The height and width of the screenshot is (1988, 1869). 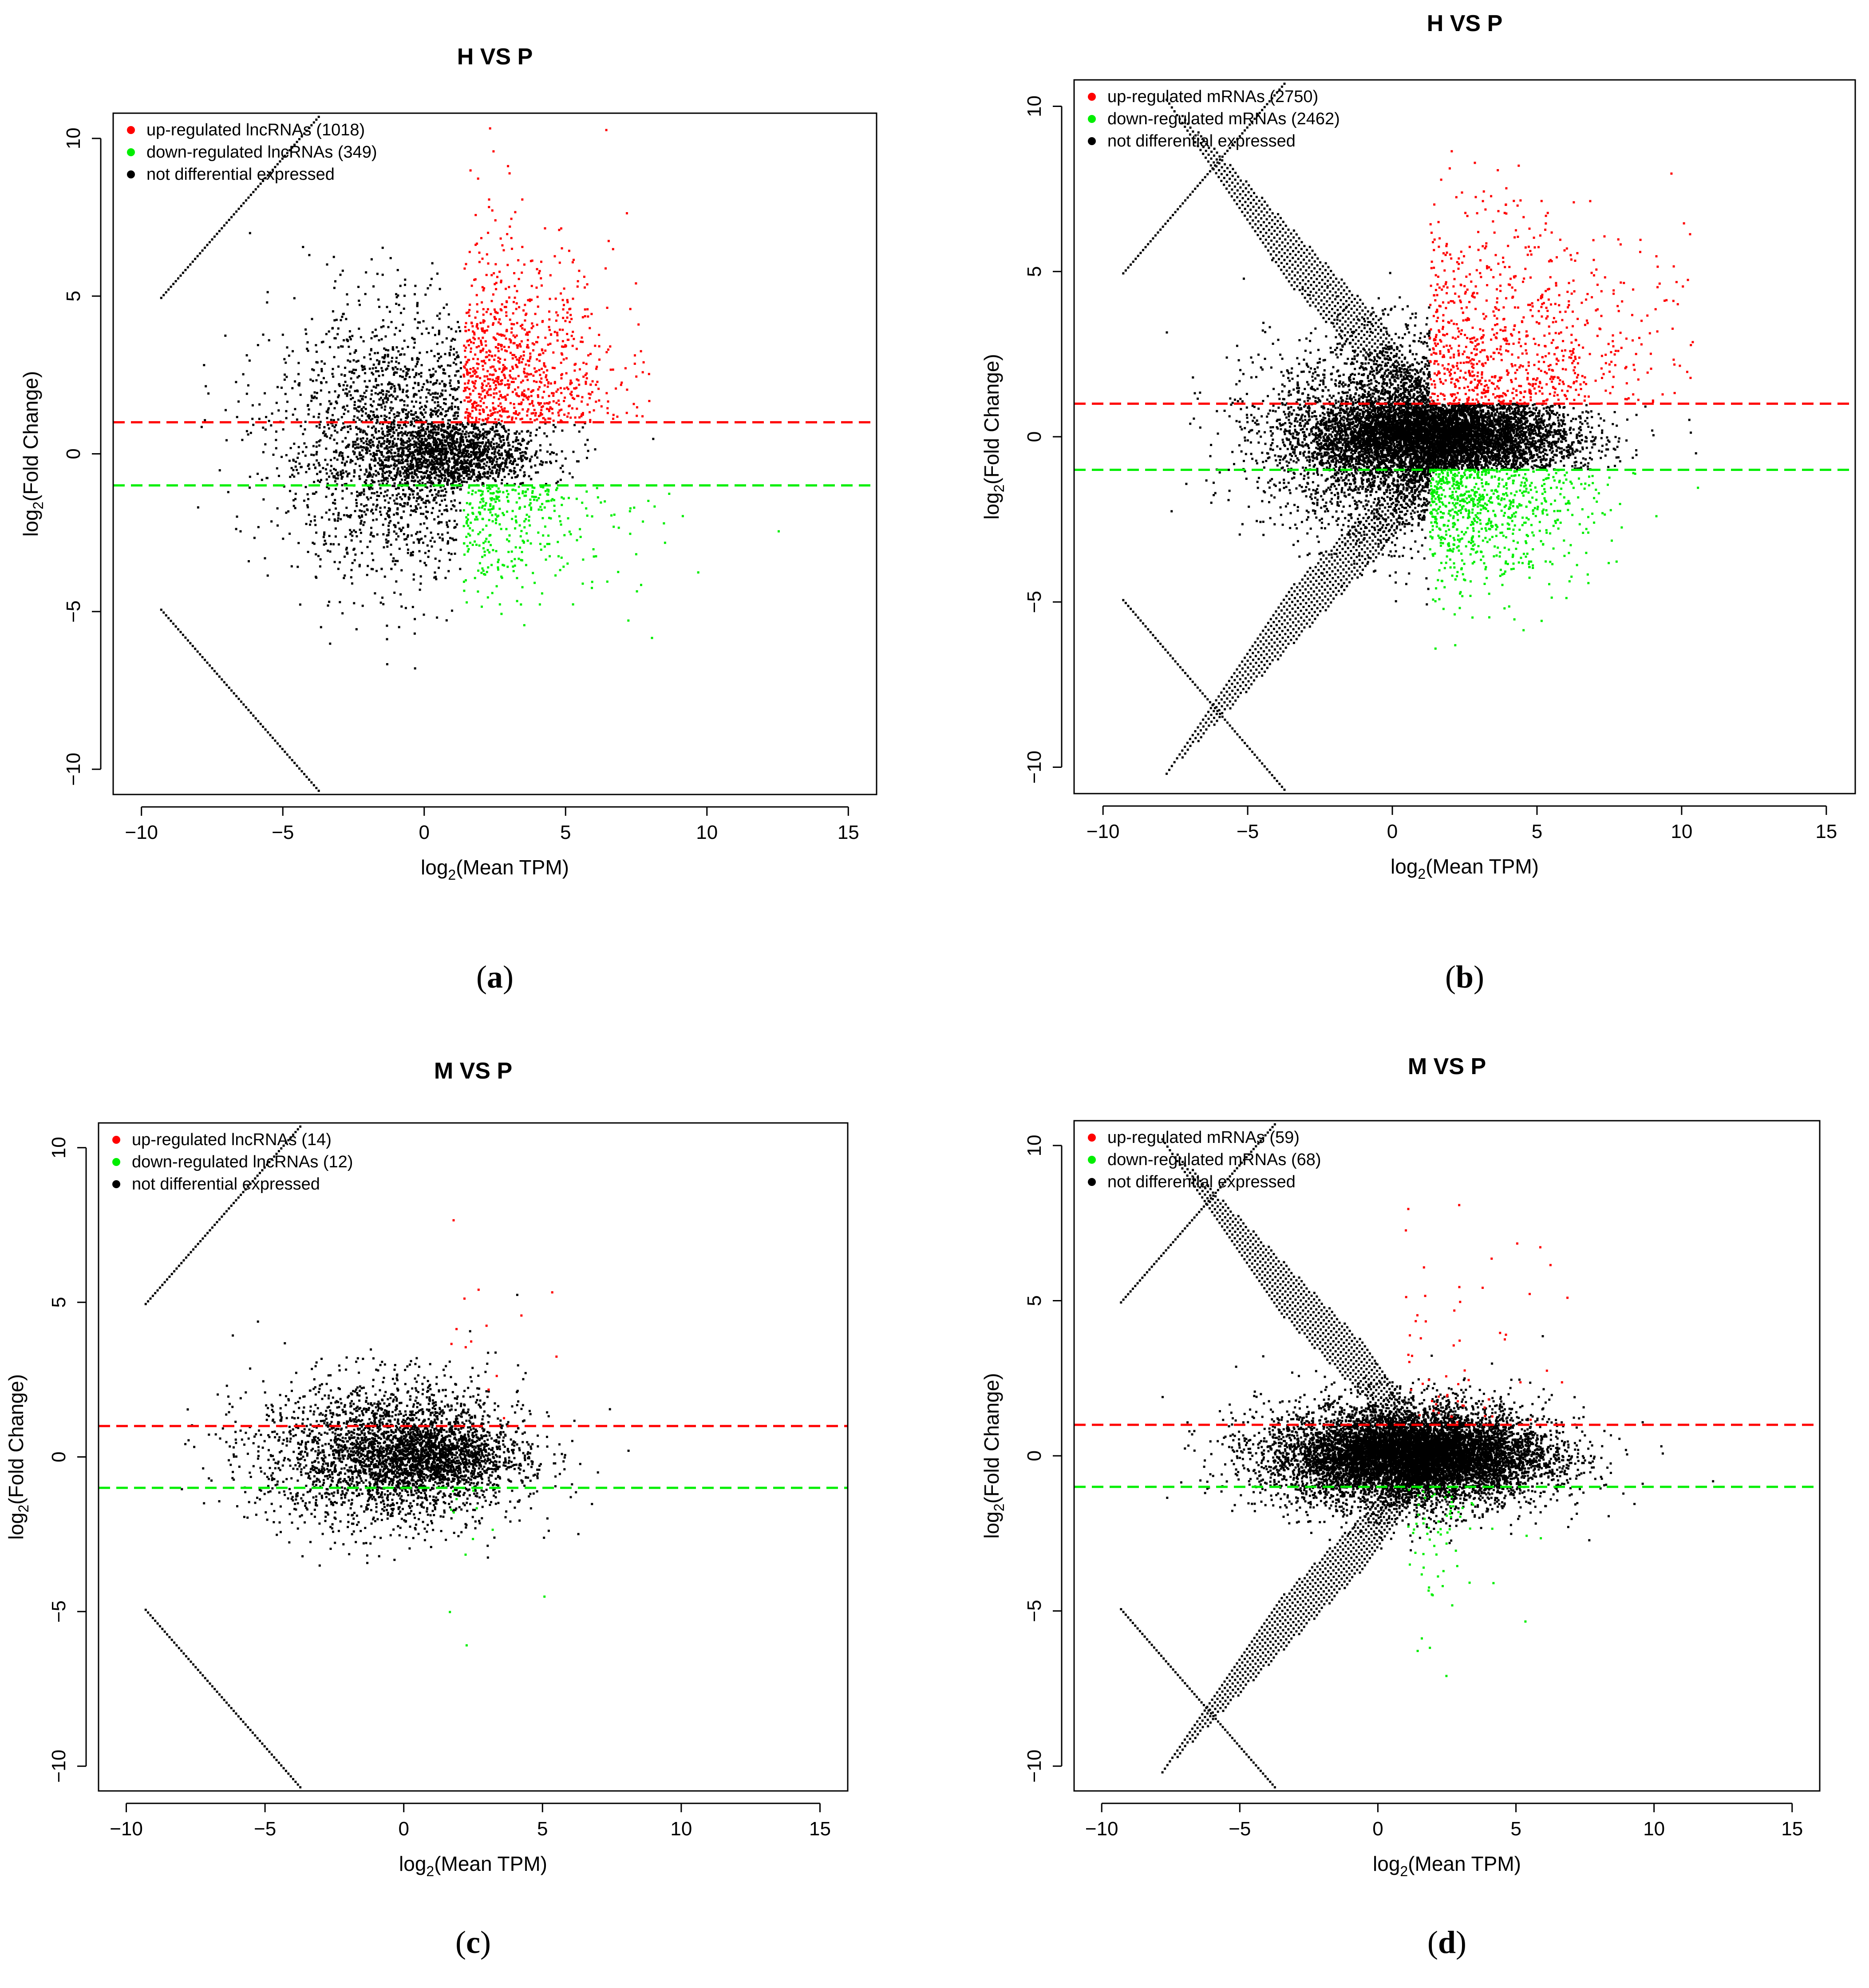 I want to click on y-tick-label: 0, so click(x=73, y=453).